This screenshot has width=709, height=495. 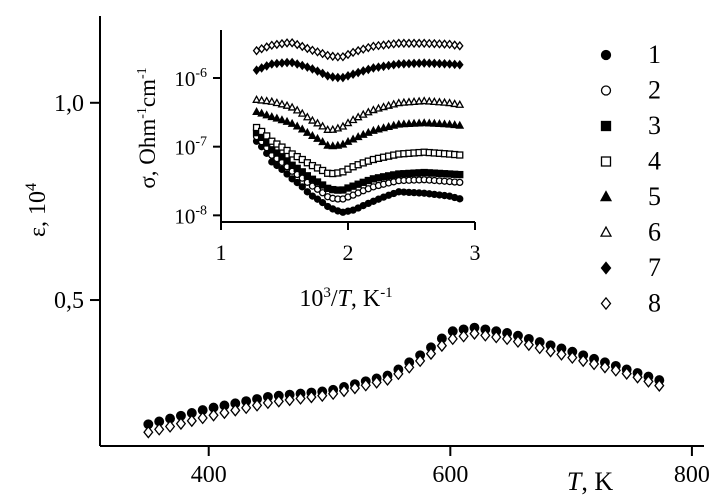 What do you see at coordinates (654, 90) in the screenshot?
I see `legend-label: 2` at bounding box center [654, 90].